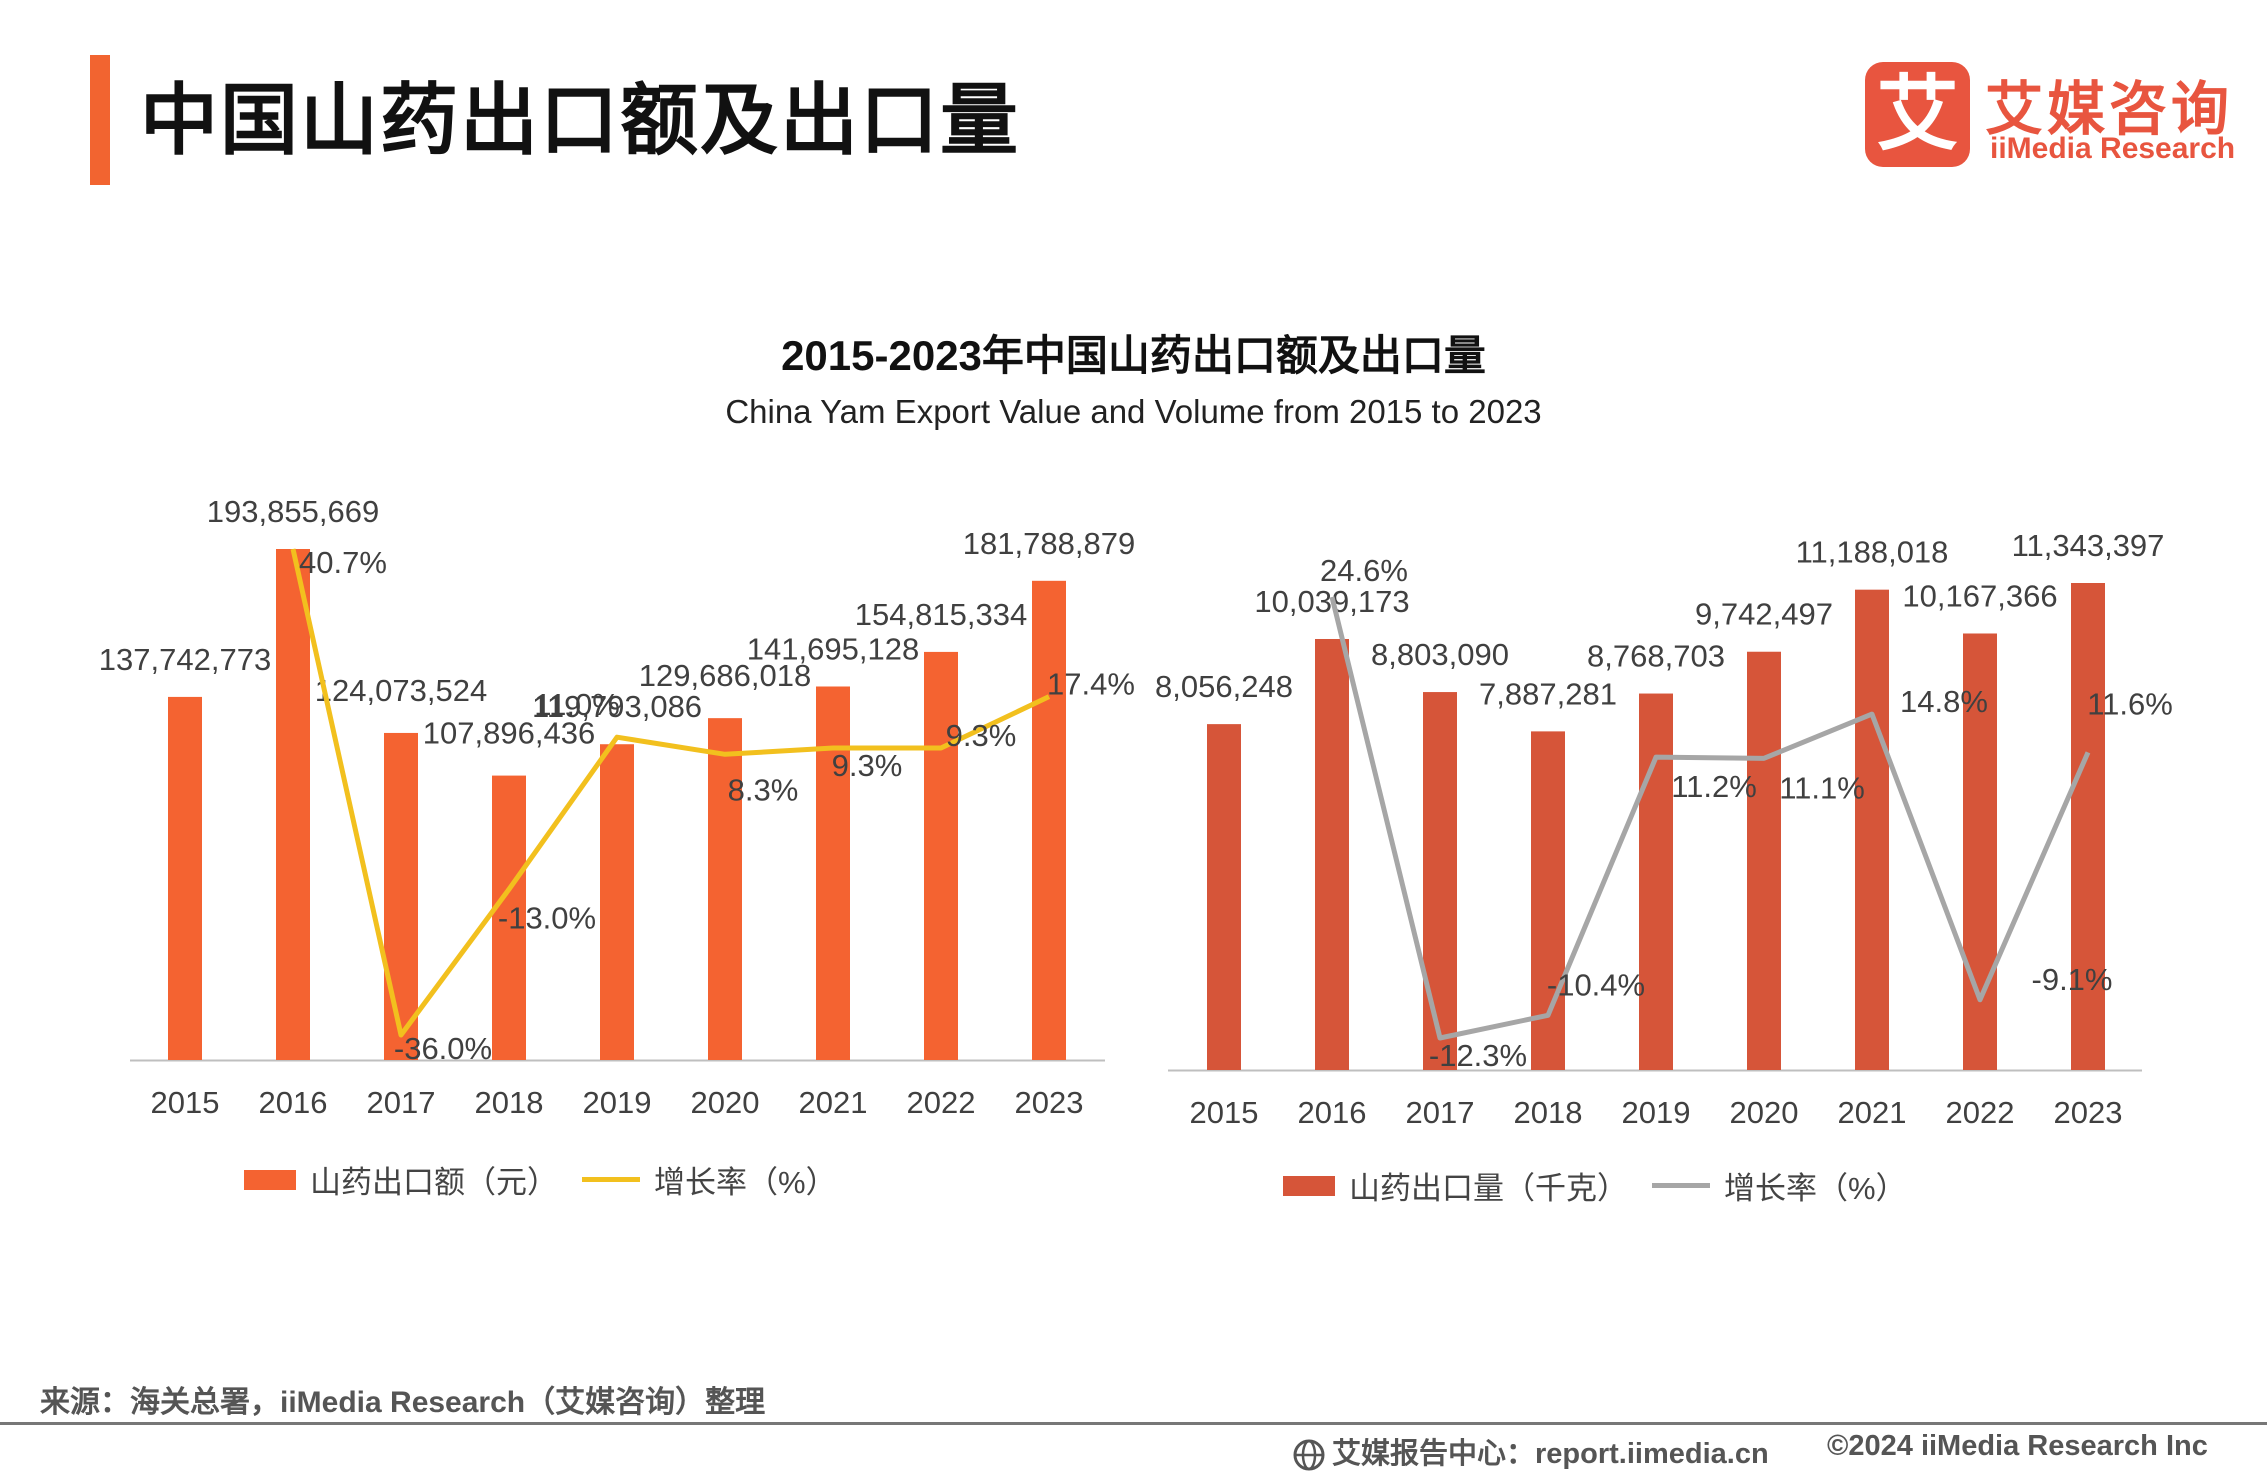 The image size is (2267, 1474). Describe the element at coordinates (1656, 656) in the screenshot. I see `bar-value-label: 8,768,703` at that location.